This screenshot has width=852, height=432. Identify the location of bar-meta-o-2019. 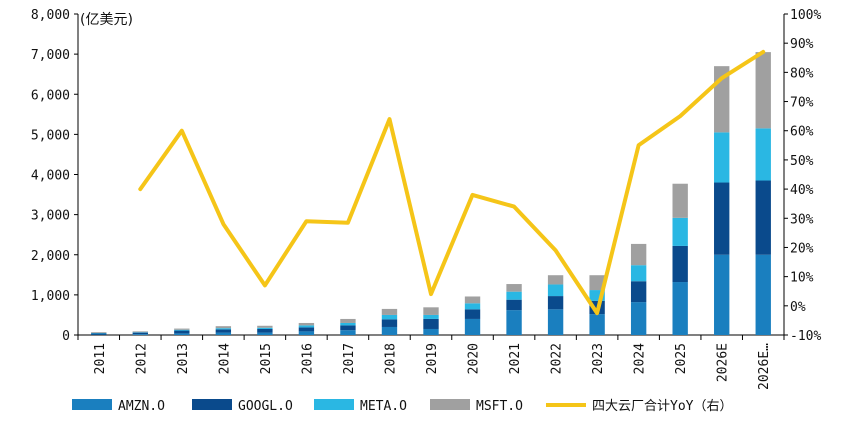
(431, 316).